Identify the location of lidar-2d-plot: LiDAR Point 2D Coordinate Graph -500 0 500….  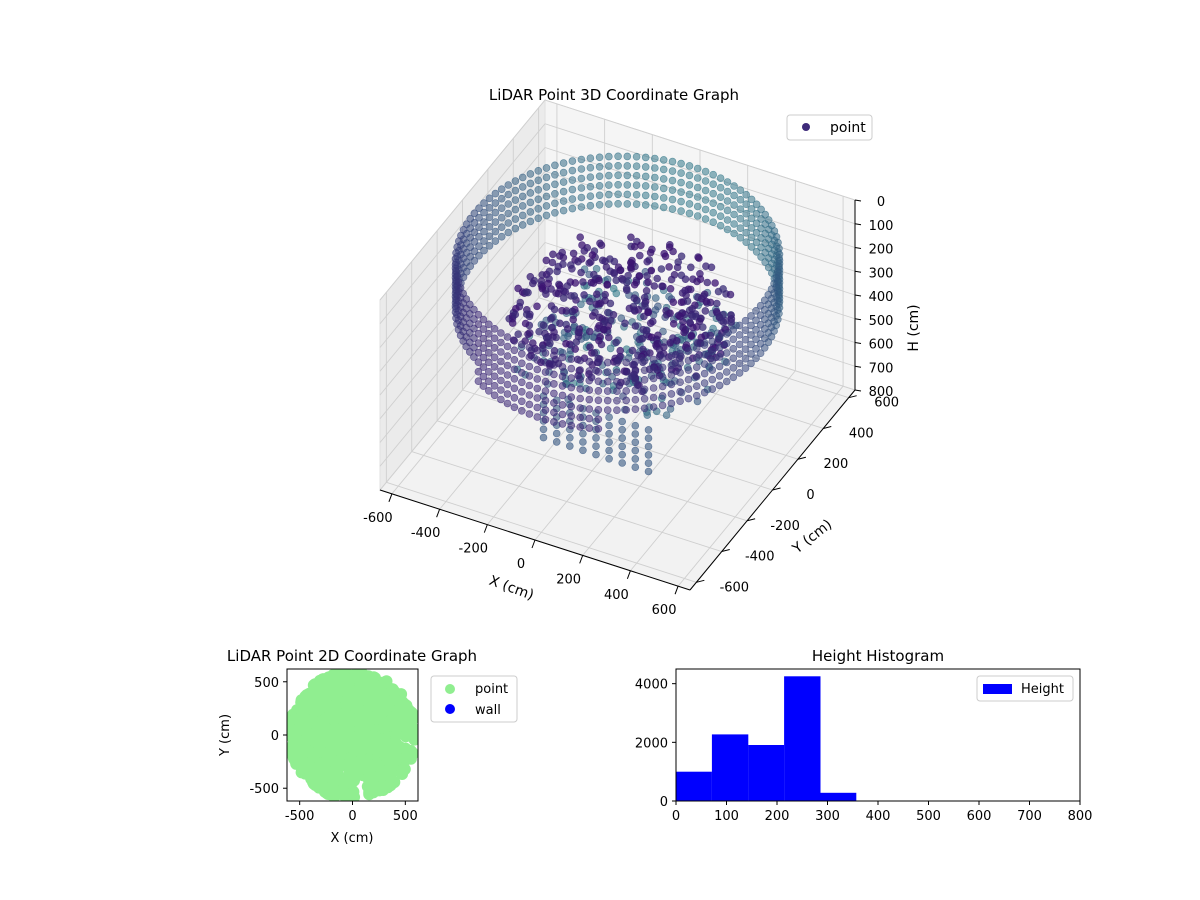
(368, 746).